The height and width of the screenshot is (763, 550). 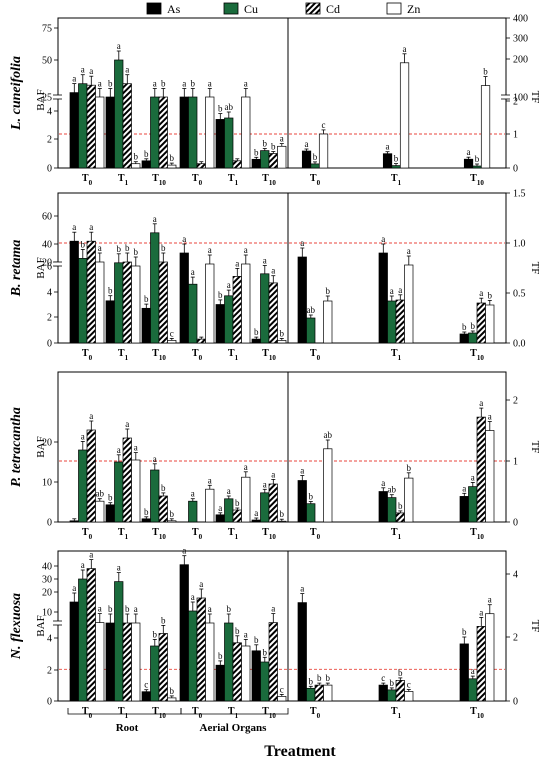 What do you see at coordinates (400, 517) in the screenshot?
I see `tf-bar-cd-p3-c2` at bounding box center [400, 517].